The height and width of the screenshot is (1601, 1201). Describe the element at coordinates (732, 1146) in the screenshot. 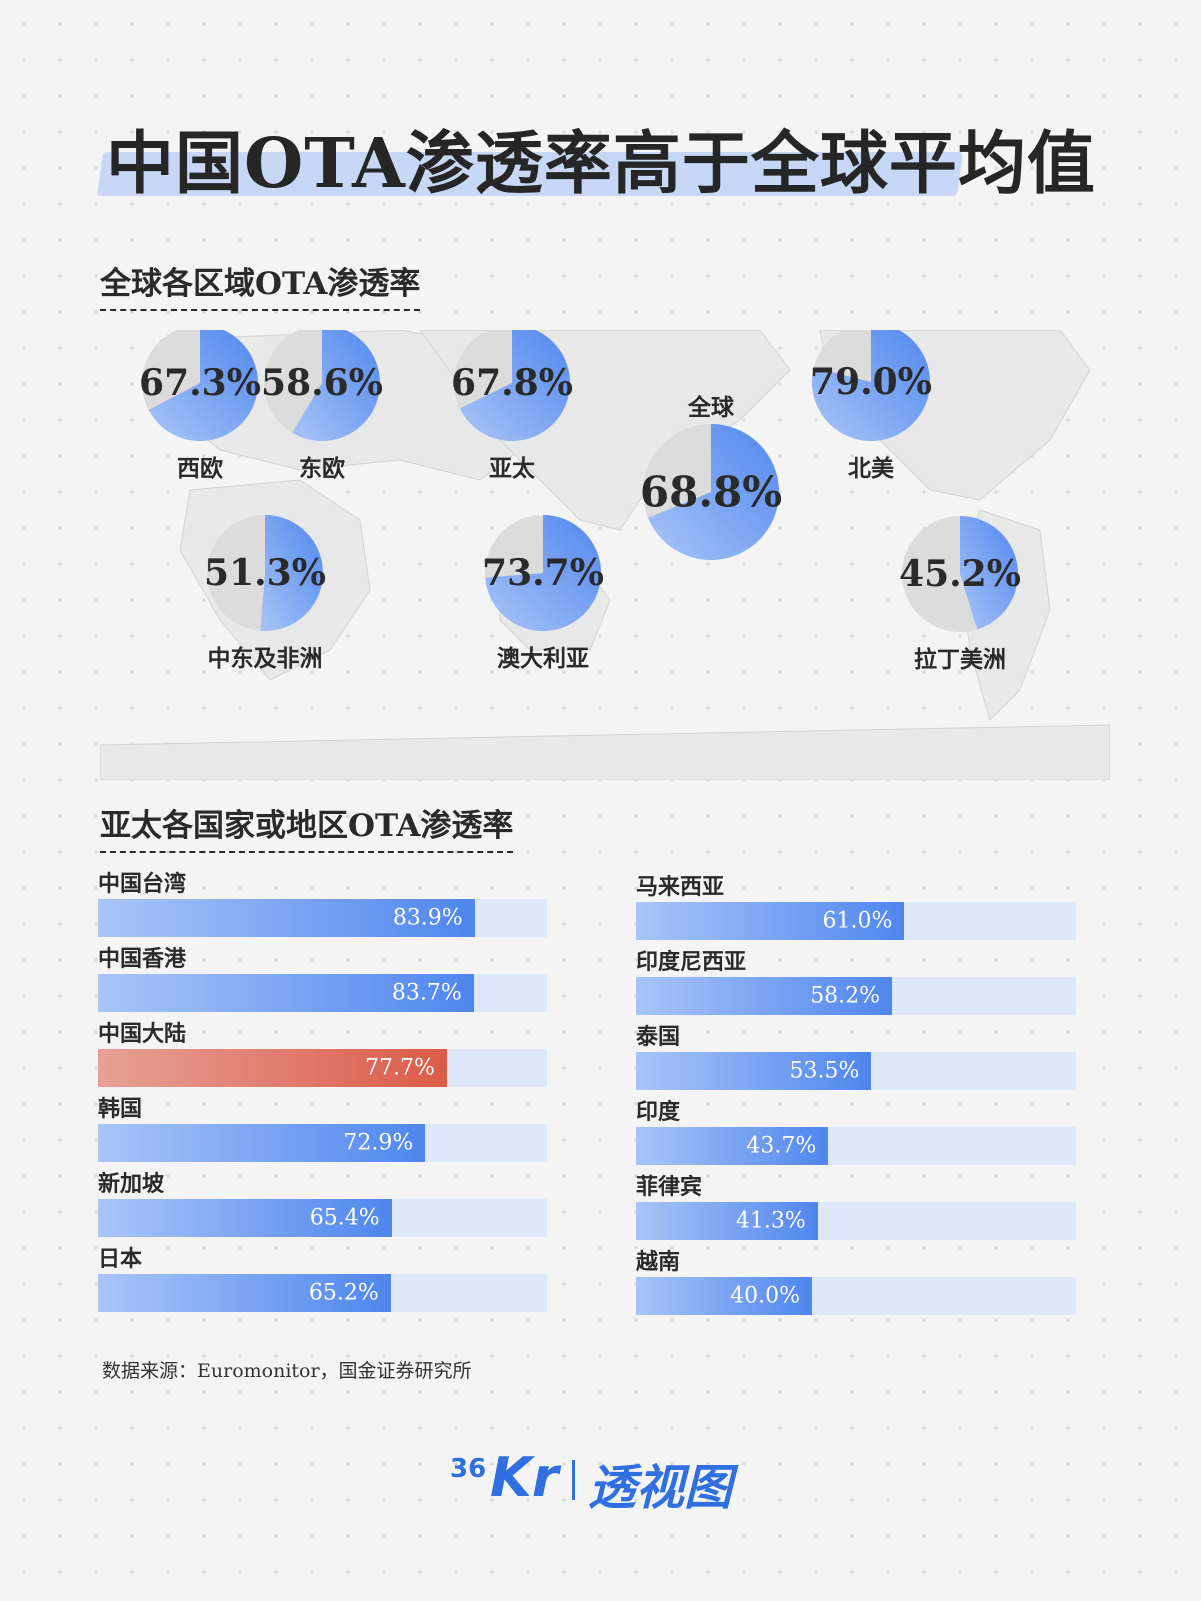

I see `bar-fill: 43.7%` at that location.